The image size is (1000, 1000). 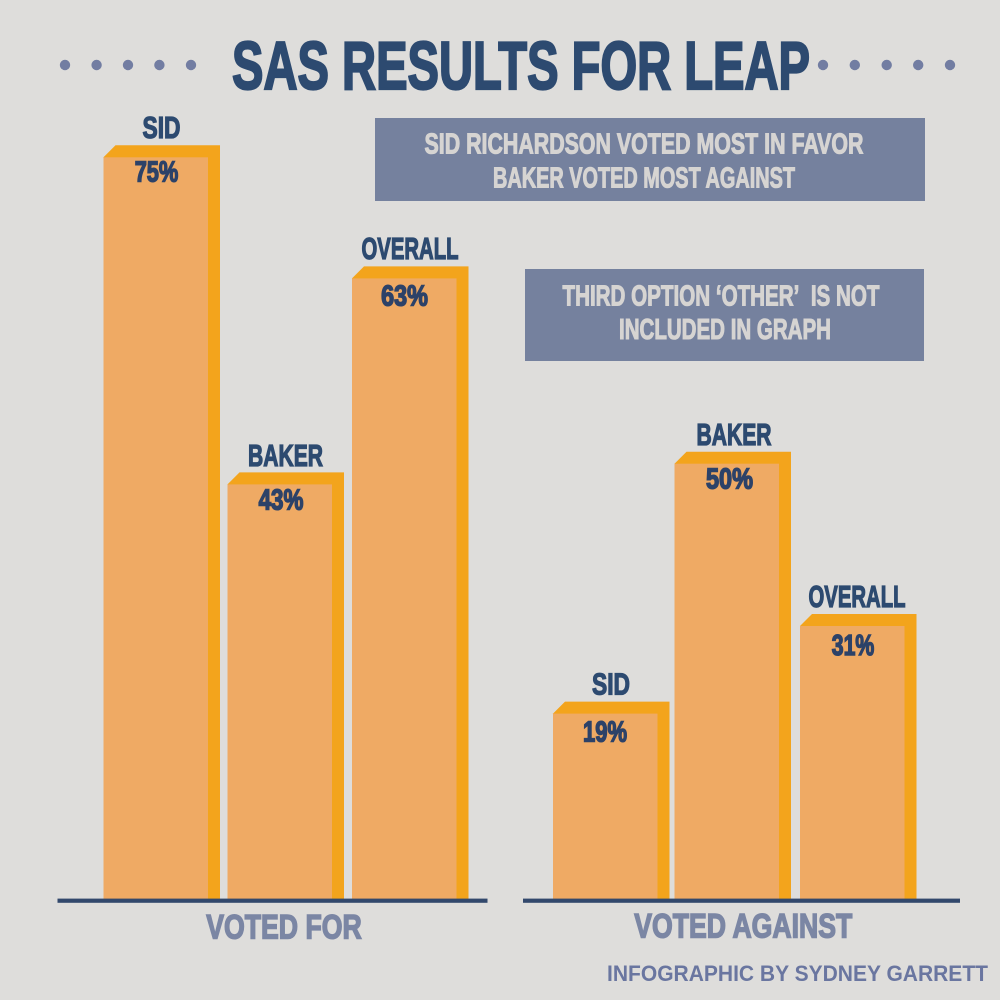 I want to click on svg-text: BAKER VOTED MOST AGAINST, so click(x=644, y=179).